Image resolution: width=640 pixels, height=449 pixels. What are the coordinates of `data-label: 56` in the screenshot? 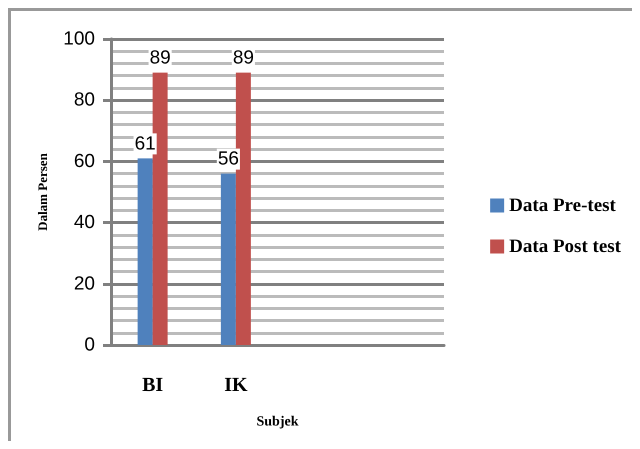 It's located at (228, 159).